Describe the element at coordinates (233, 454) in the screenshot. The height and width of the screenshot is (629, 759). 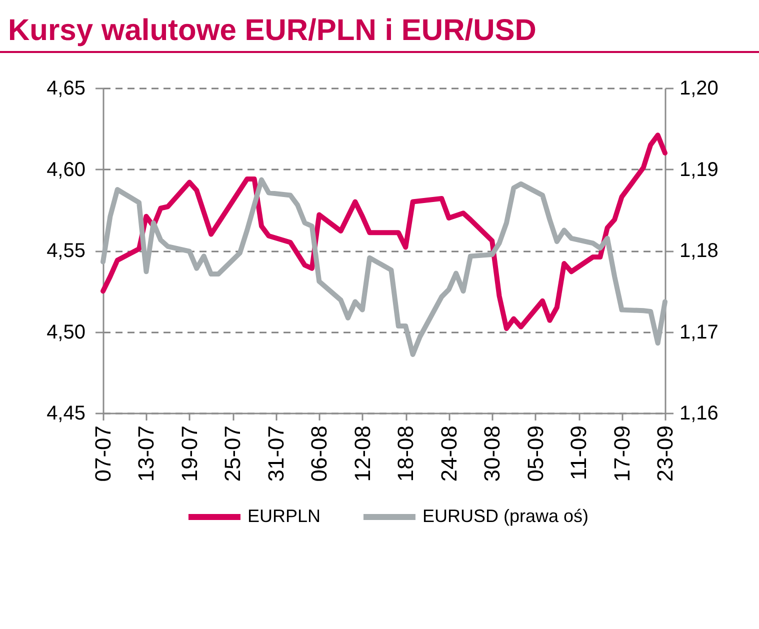
I see `x-tick-label: 25-07` at that location.